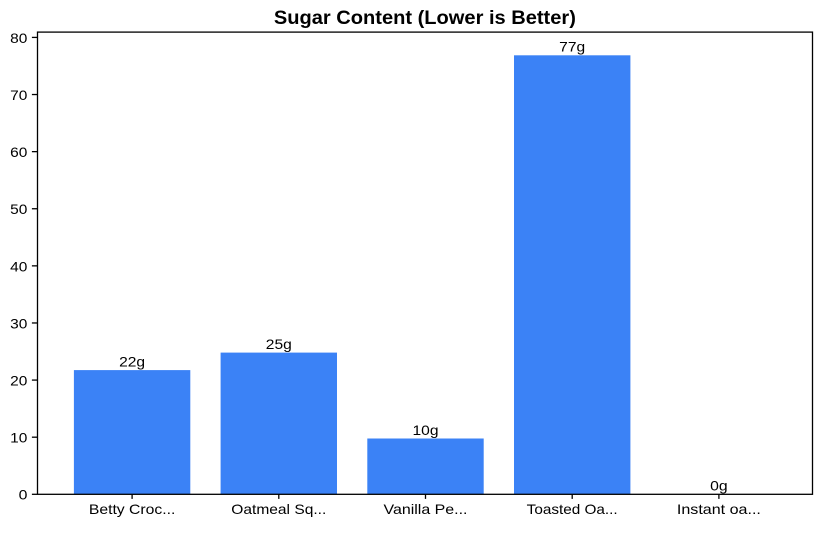  I want to click on svg-text:Sugar Content (Lower is Better: Sugar Content (Lower is Better), so click(425, 18).